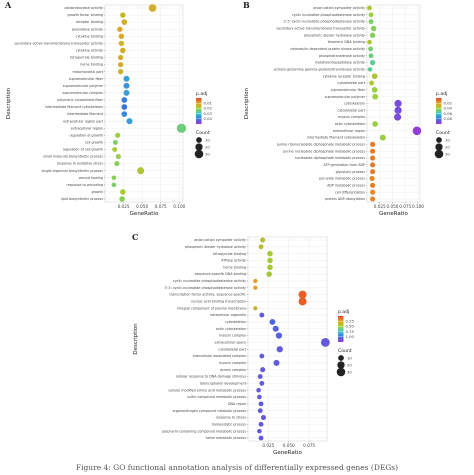 This screenshot has width=474, height=475. I want to click on color-bar-label: 0.02, so click(448, 103).